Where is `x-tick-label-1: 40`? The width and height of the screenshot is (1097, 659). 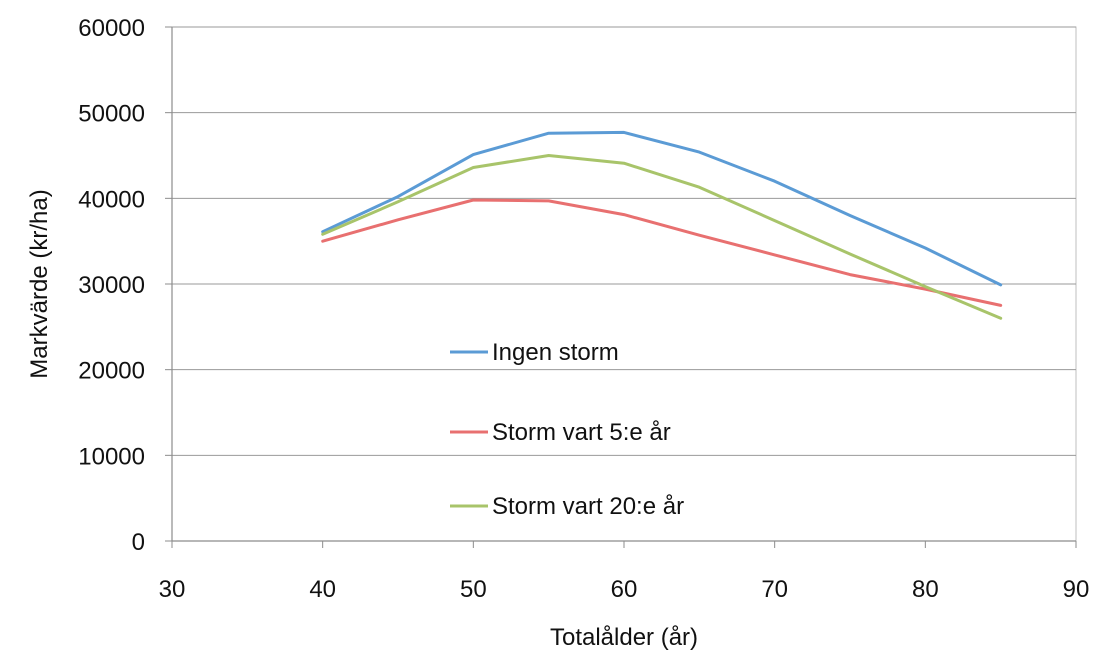
x-tick-label-1: 40 is located at coordinates (322, 589).